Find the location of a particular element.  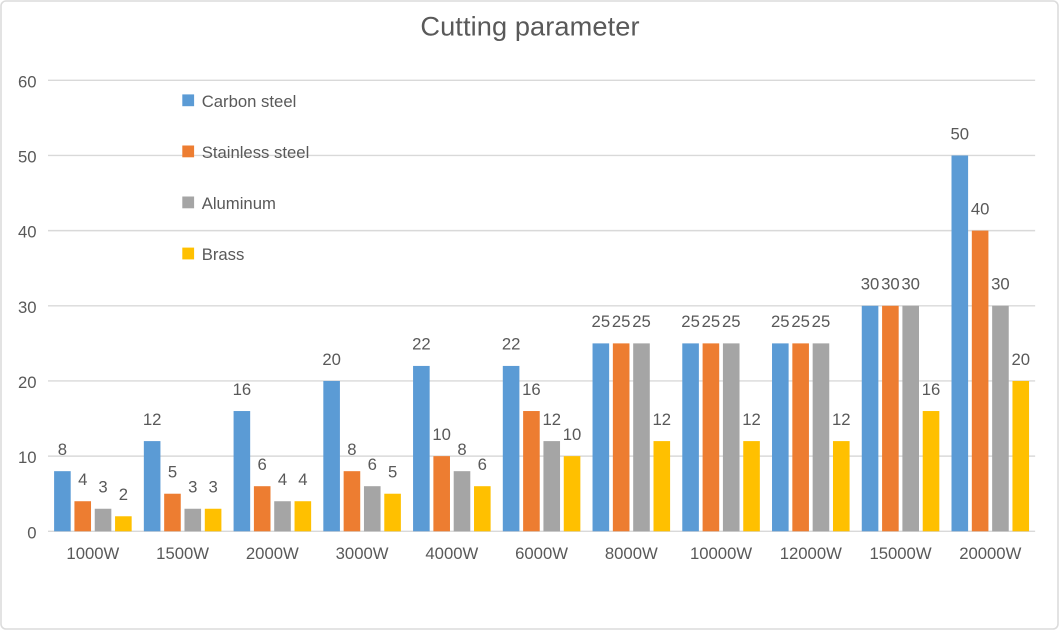

svg-text: 6000W is located at coordinates (541, 553).